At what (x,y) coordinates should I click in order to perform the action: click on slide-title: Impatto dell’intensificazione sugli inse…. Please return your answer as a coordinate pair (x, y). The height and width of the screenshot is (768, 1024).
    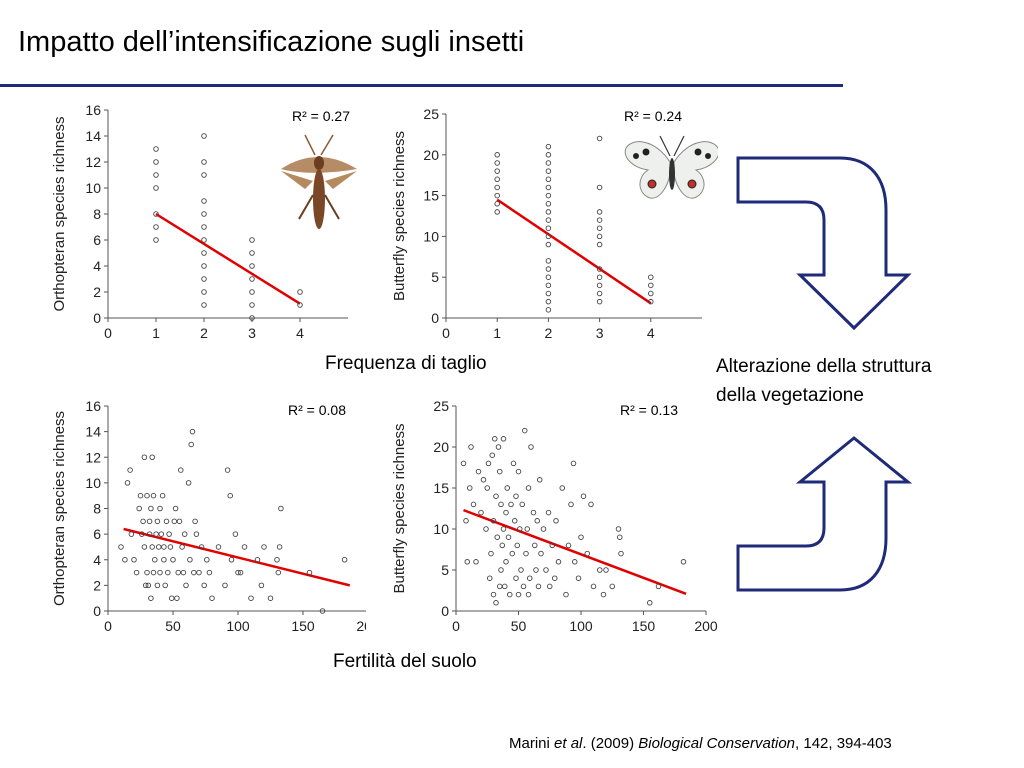
    Looking at the image, I should click on (271, 42).